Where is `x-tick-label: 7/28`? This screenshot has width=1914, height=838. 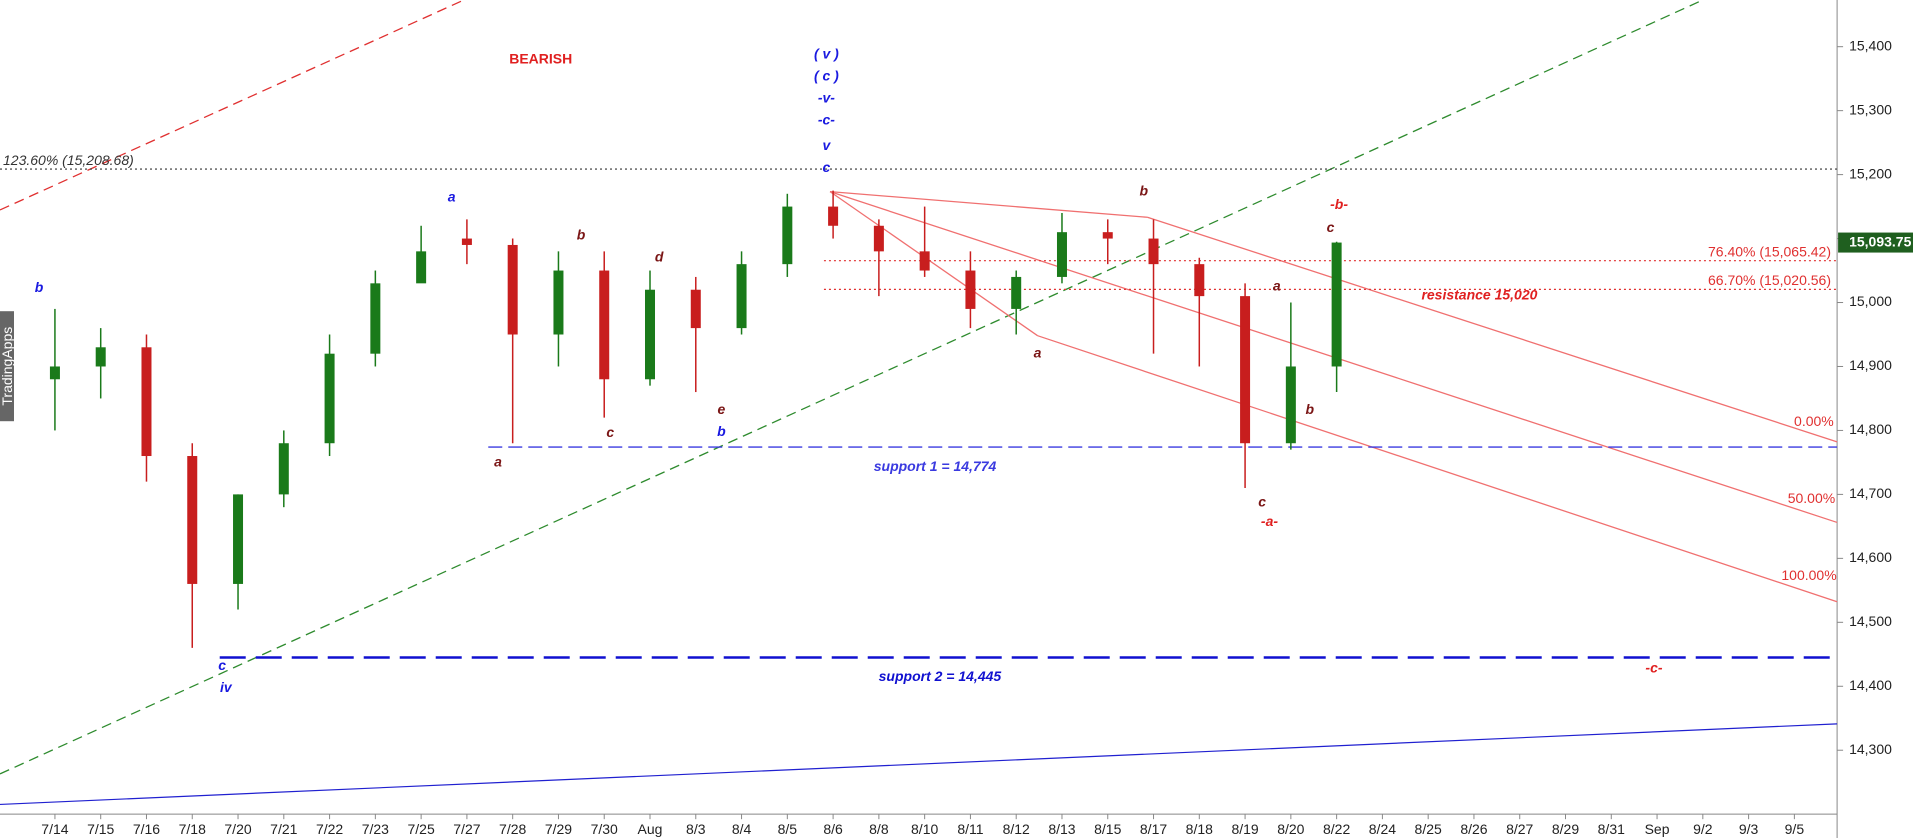 x-tick-label: 7/28 is located at coordinates (512, 829).